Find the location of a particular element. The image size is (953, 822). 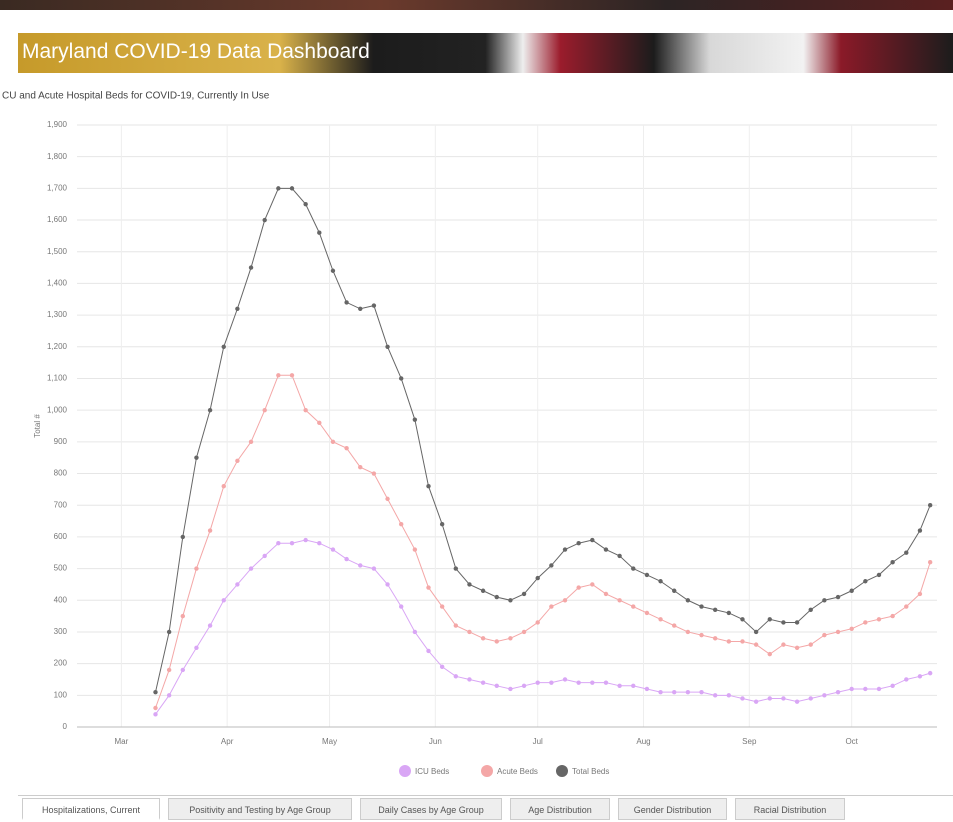

tab: Age Distribution is located at coordinates (560, 809).